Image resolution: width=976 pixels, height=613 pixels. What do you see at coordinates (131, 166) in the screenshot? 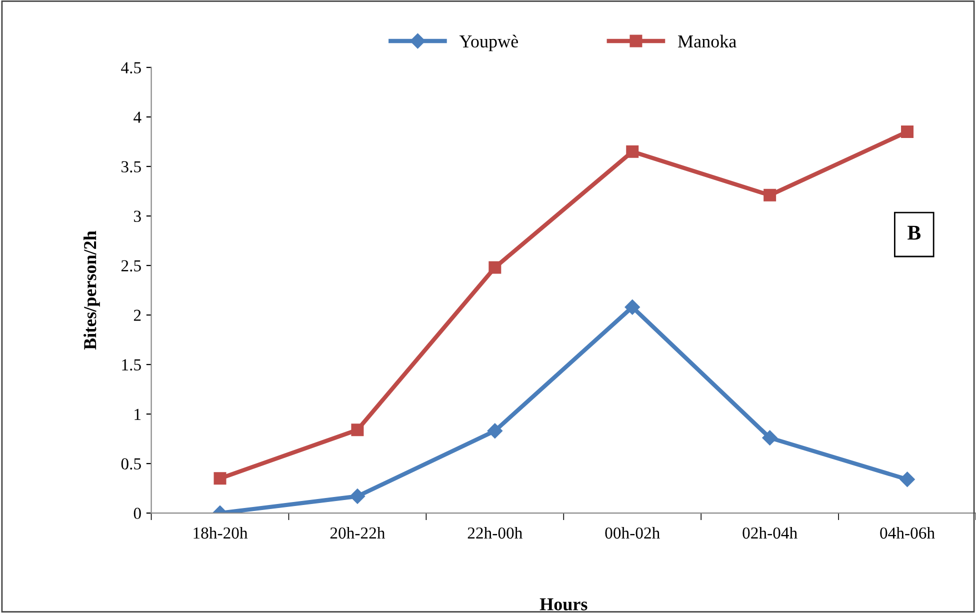
I see `y-tick-label: 3.5` at bounding box center [131, 166].